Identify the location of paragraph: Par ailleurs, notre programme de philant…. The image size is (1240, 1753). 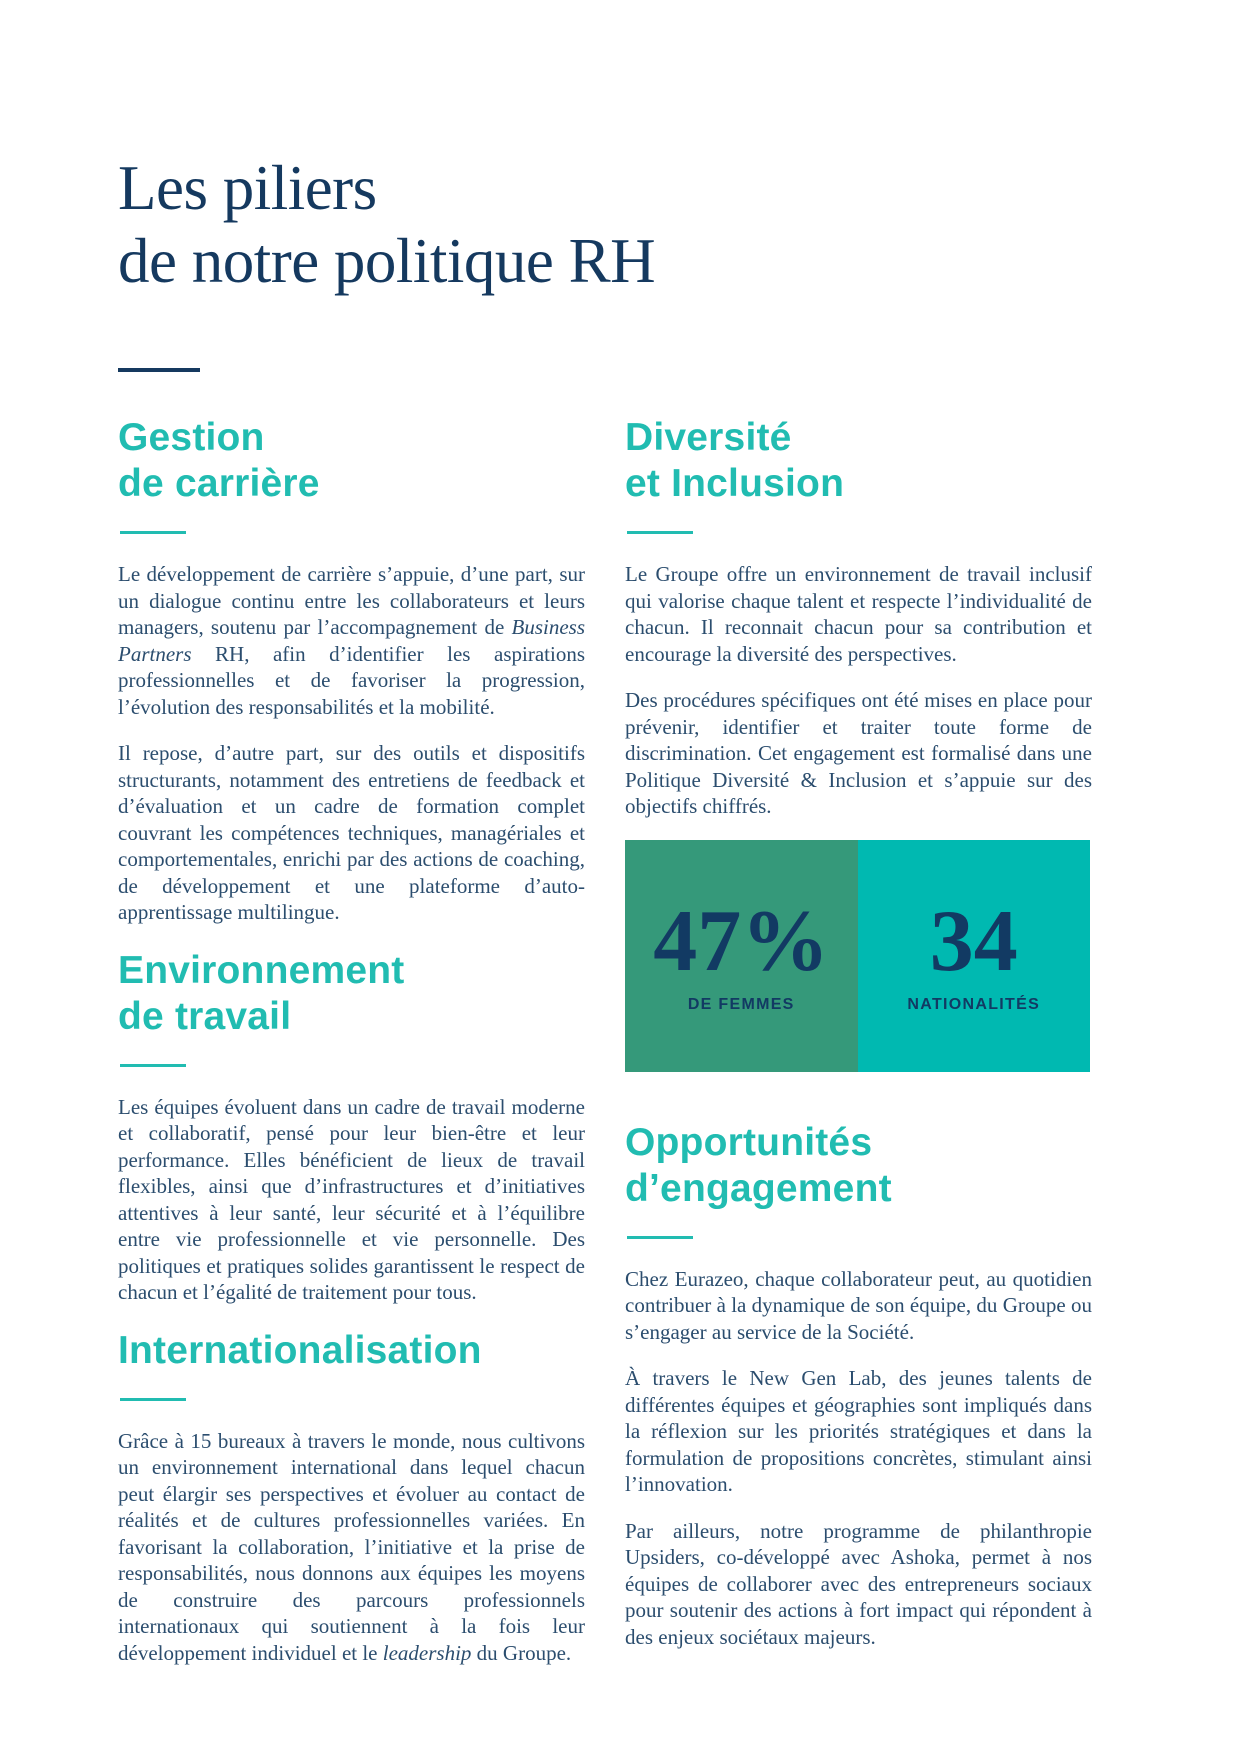
(858, 1583).